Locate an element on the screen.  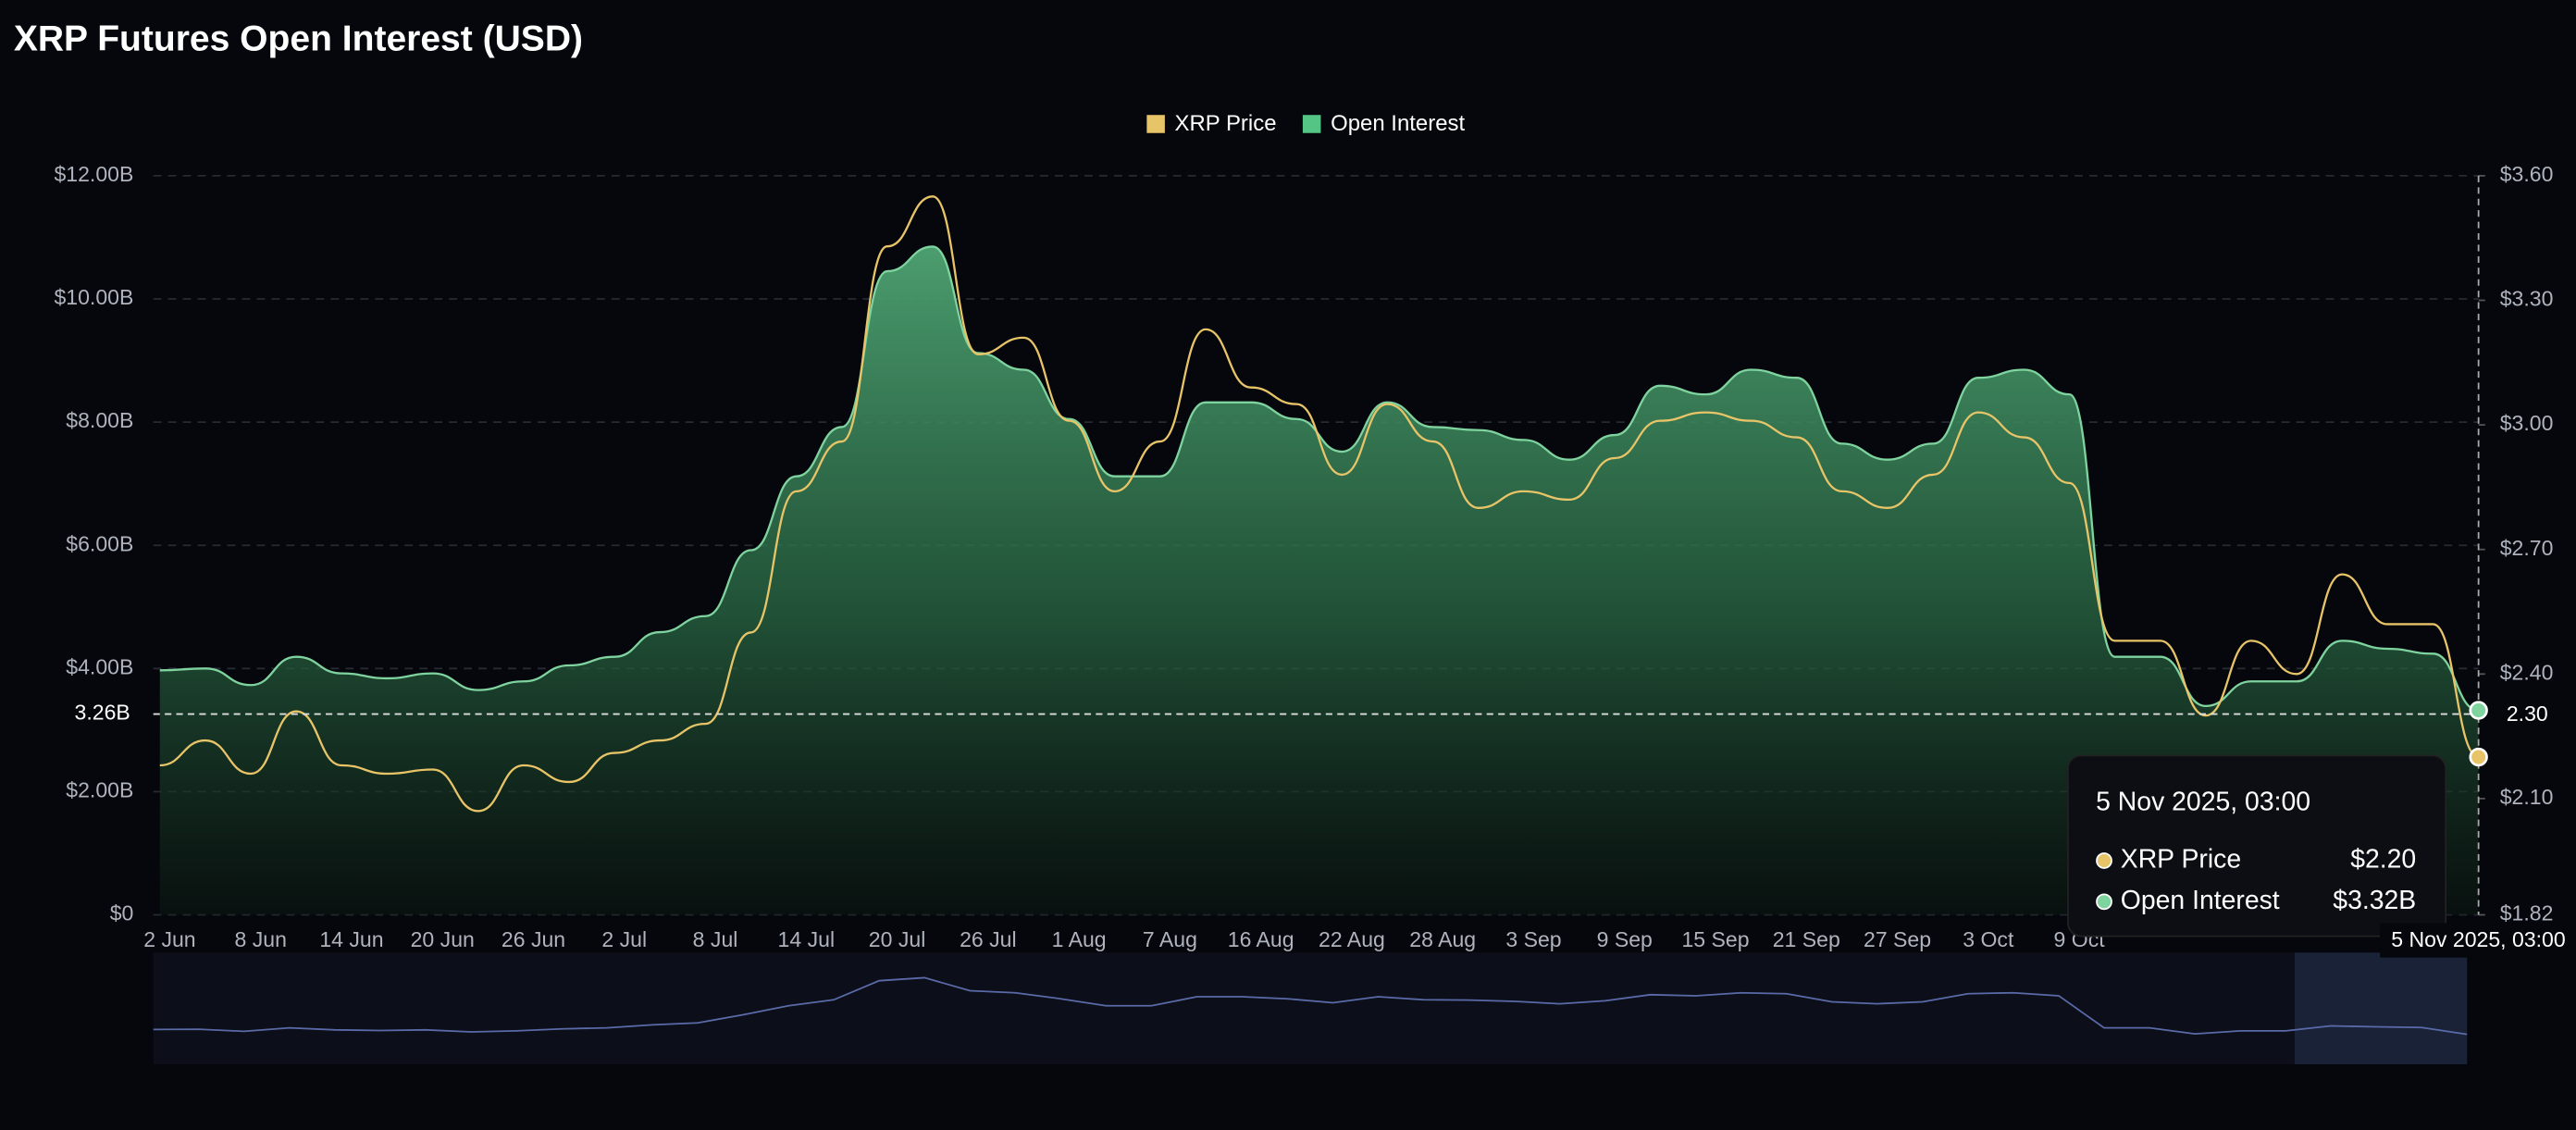
navigator is located at coordinates (1310, 1009).